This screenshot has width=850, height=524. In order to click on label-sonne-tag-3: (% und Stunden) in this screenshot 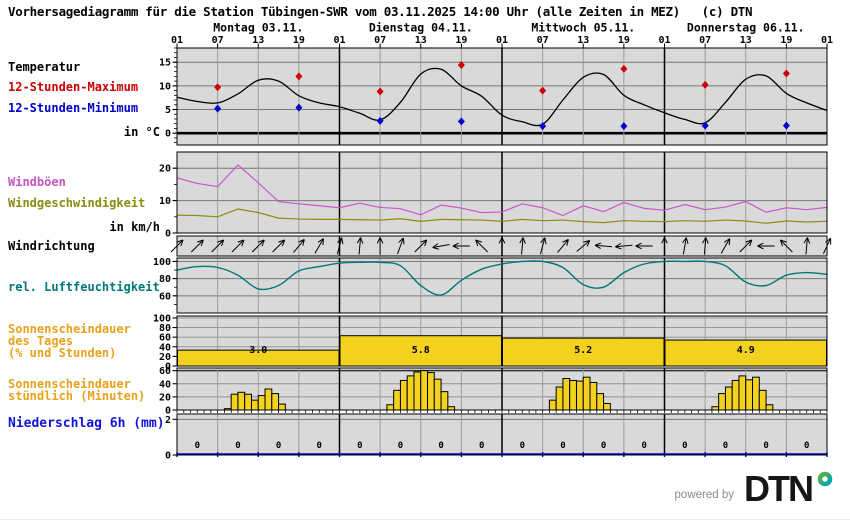, I will do `click(62, 353)`.